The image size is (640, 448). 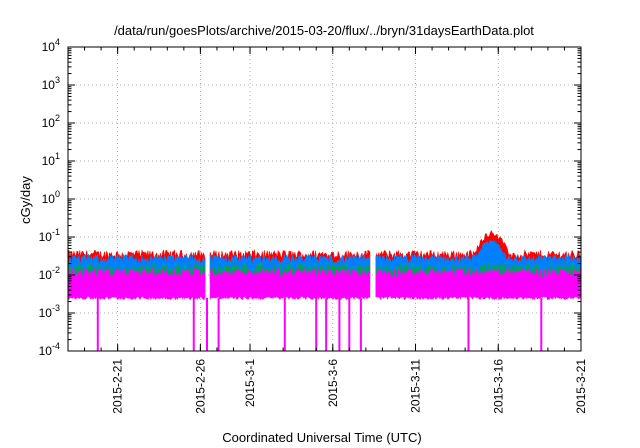 I want to click on y-tick-label: 10³, so click(x=51, y=83).